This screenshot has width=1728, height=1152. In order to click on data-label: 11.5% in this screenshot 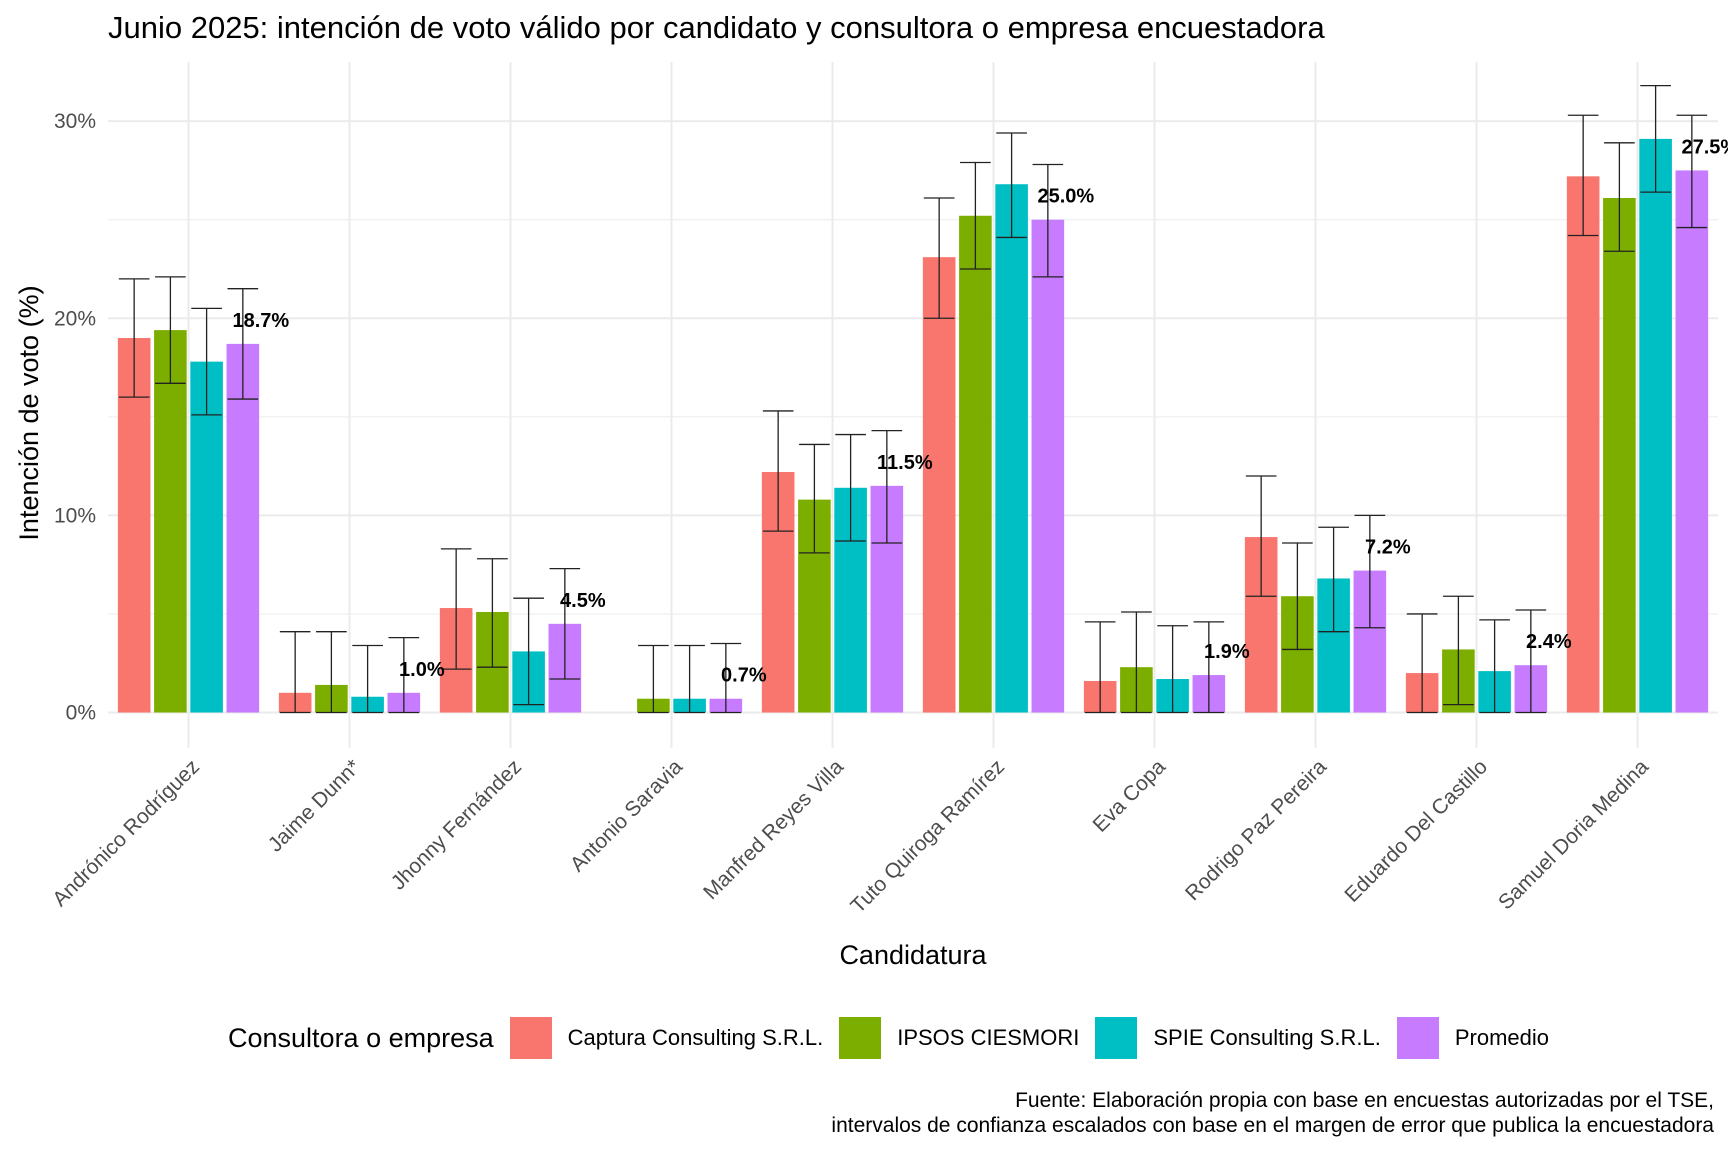, I will do `click(905, 463)`.